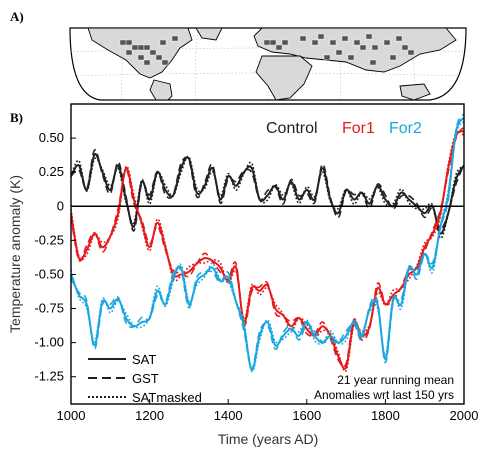  Describe the element at coordinates (161, 89) in the screenshot. I see `south-america` at that location.